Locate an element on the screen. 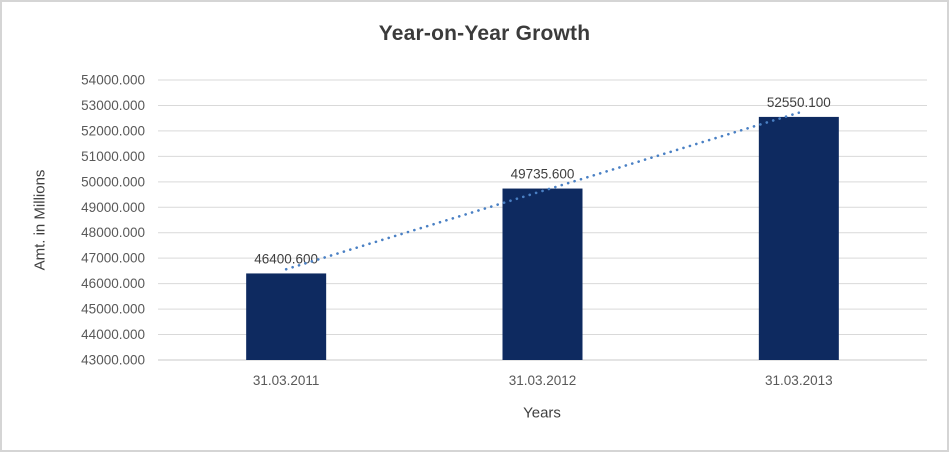  y-tick-label: 44000.000 is located at coordinates (113, 334).